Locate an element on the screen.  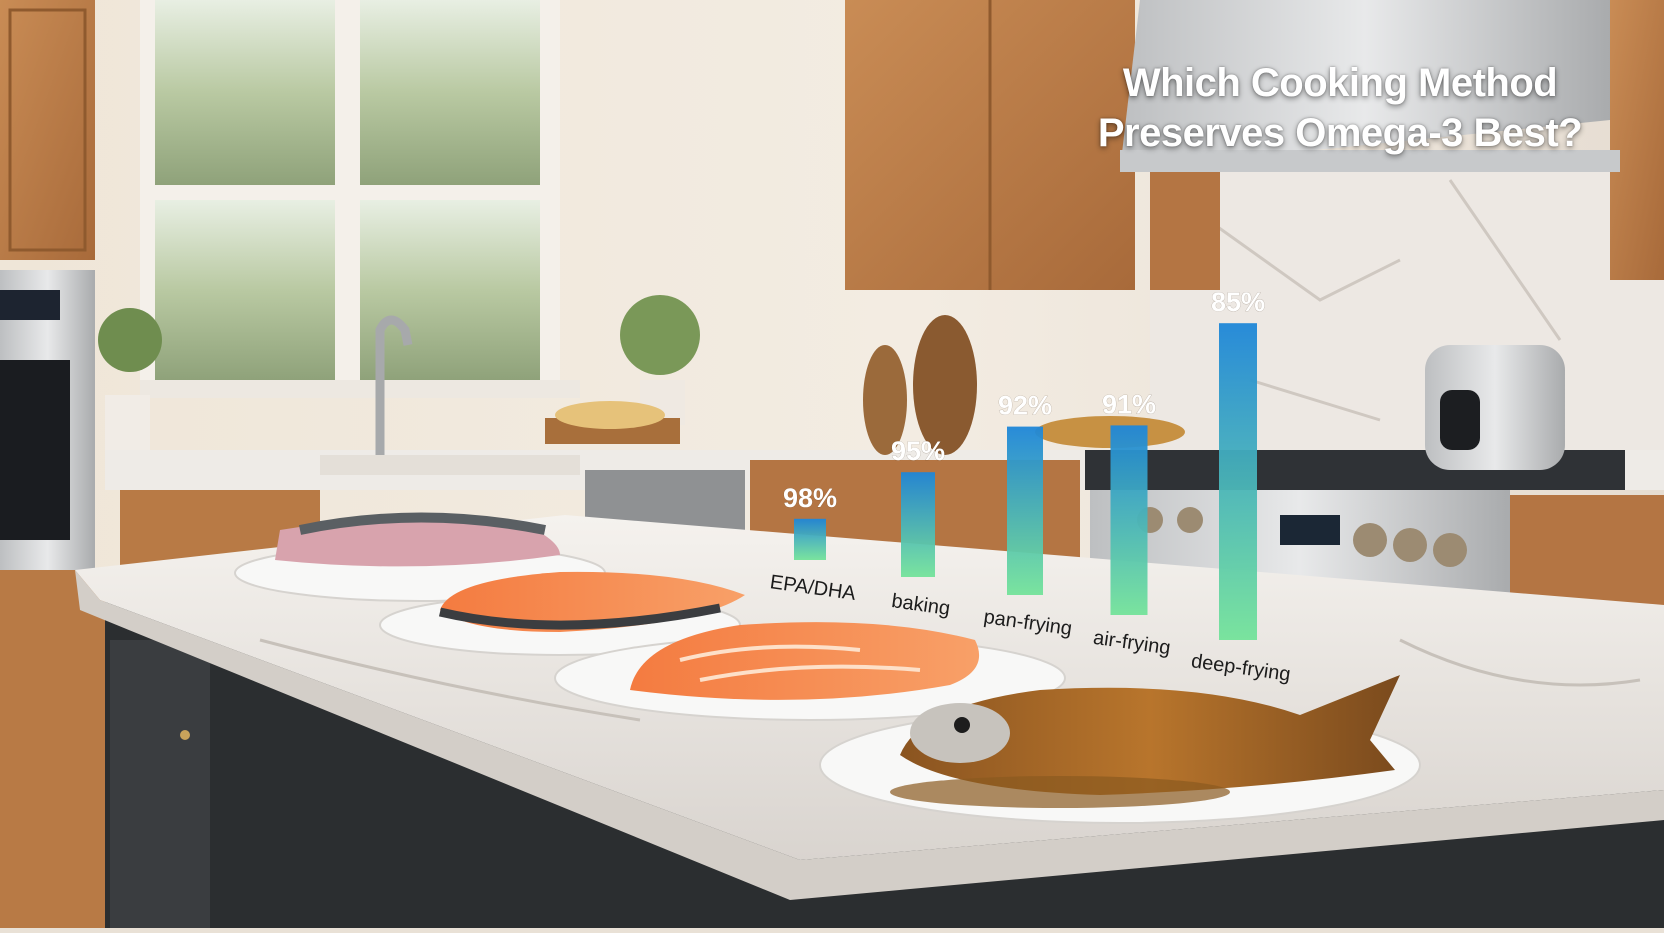
category-label-baking: baking is located at coordinates (920, 605).